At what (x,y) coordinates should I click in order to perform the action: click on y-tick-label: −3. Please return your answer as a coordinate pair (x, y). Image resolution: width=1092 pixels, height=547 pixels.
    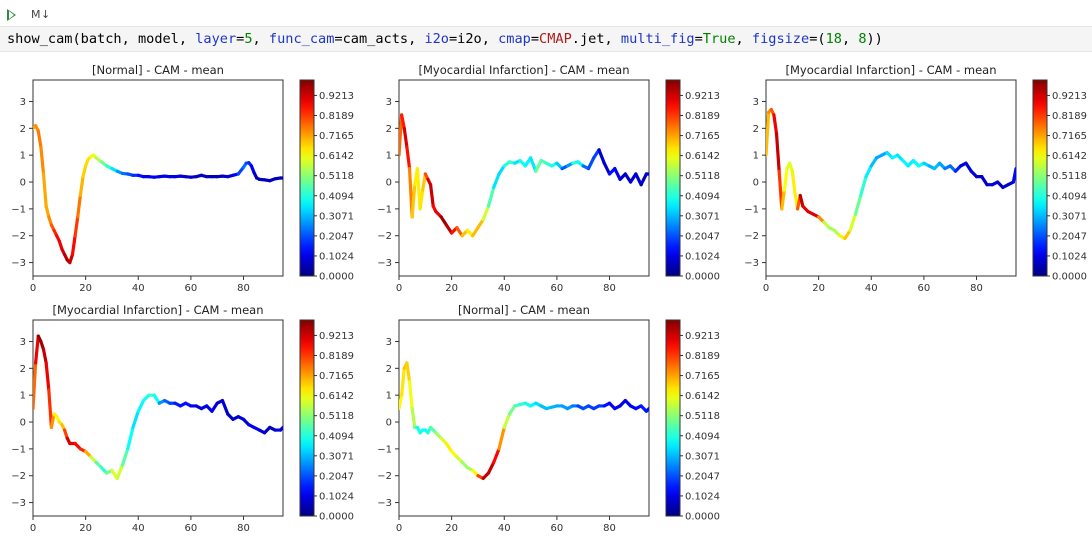
    Looking at the image, I should click on (751, 263).